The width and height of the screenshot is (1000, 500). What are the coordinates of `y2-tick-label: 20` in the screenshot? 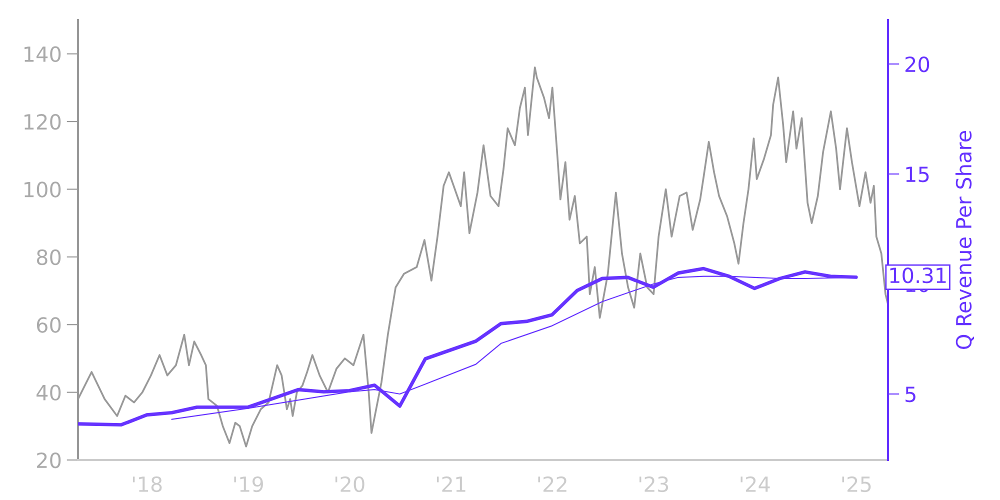 It's located at (918, 64).